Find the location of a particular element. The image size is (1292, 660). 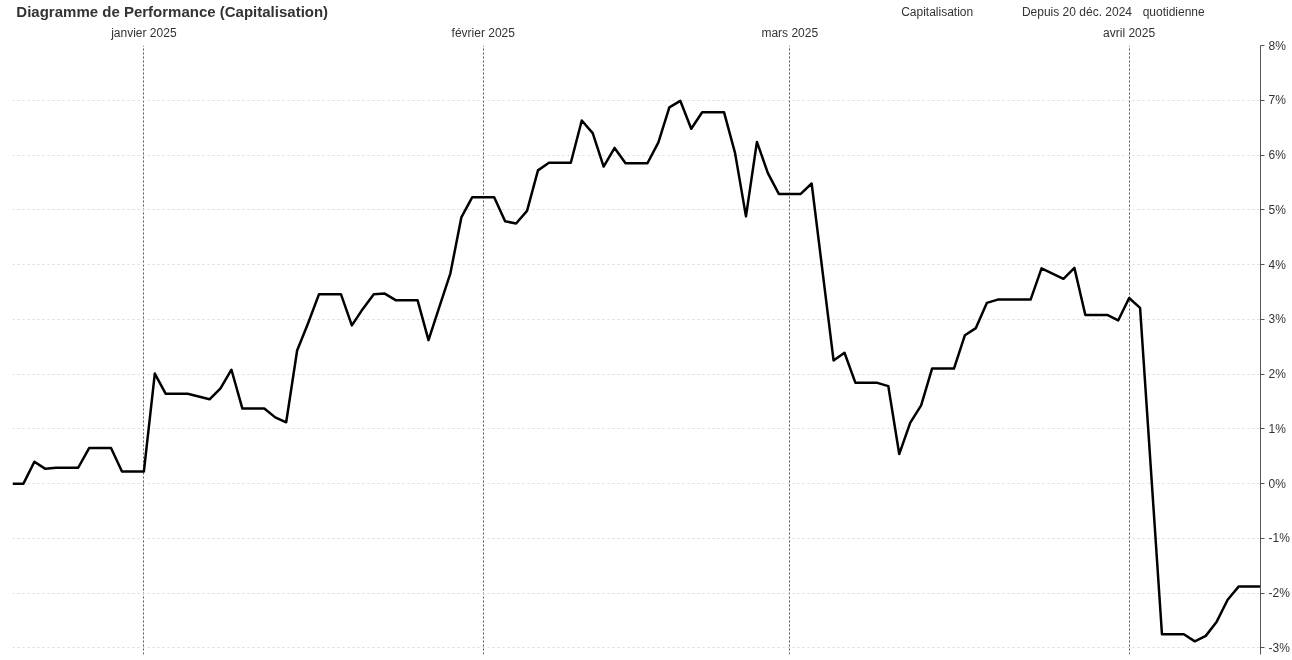

y-tick-label: 4% is located at coordinates (1277, 264).